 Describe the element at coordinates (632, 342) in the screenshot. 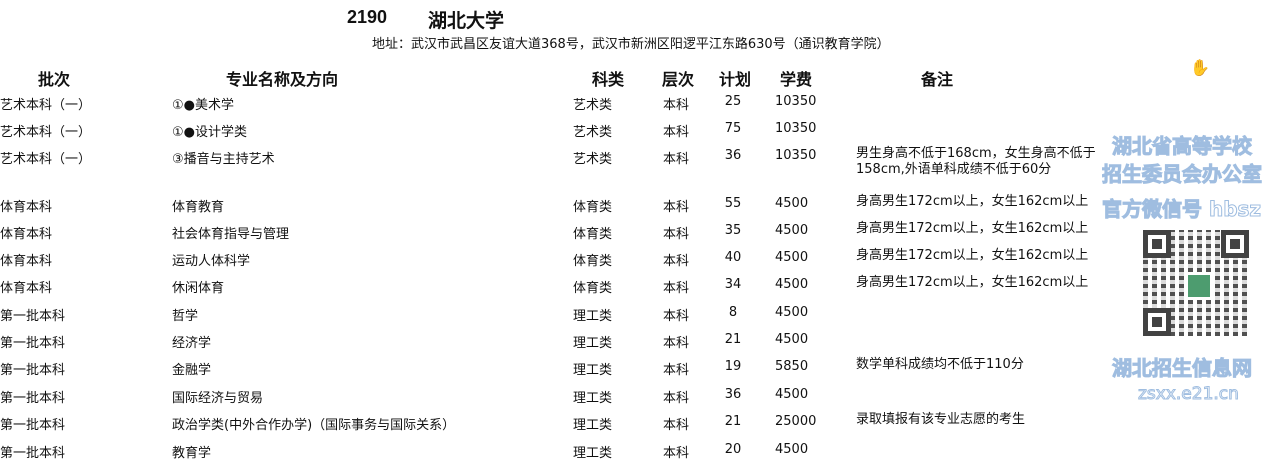

I see `table-row: 第一批本科 经济学 理工类 本科 21 4500` at that location.